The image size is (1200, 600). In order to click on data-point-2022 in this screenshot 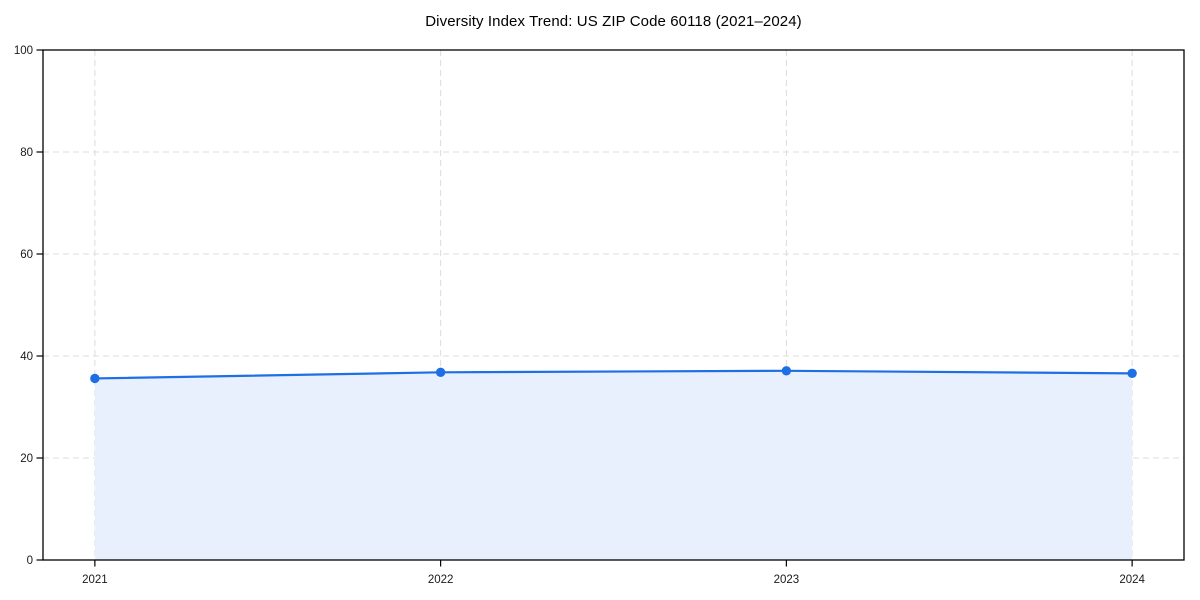, I will do `click(440, 372)`.